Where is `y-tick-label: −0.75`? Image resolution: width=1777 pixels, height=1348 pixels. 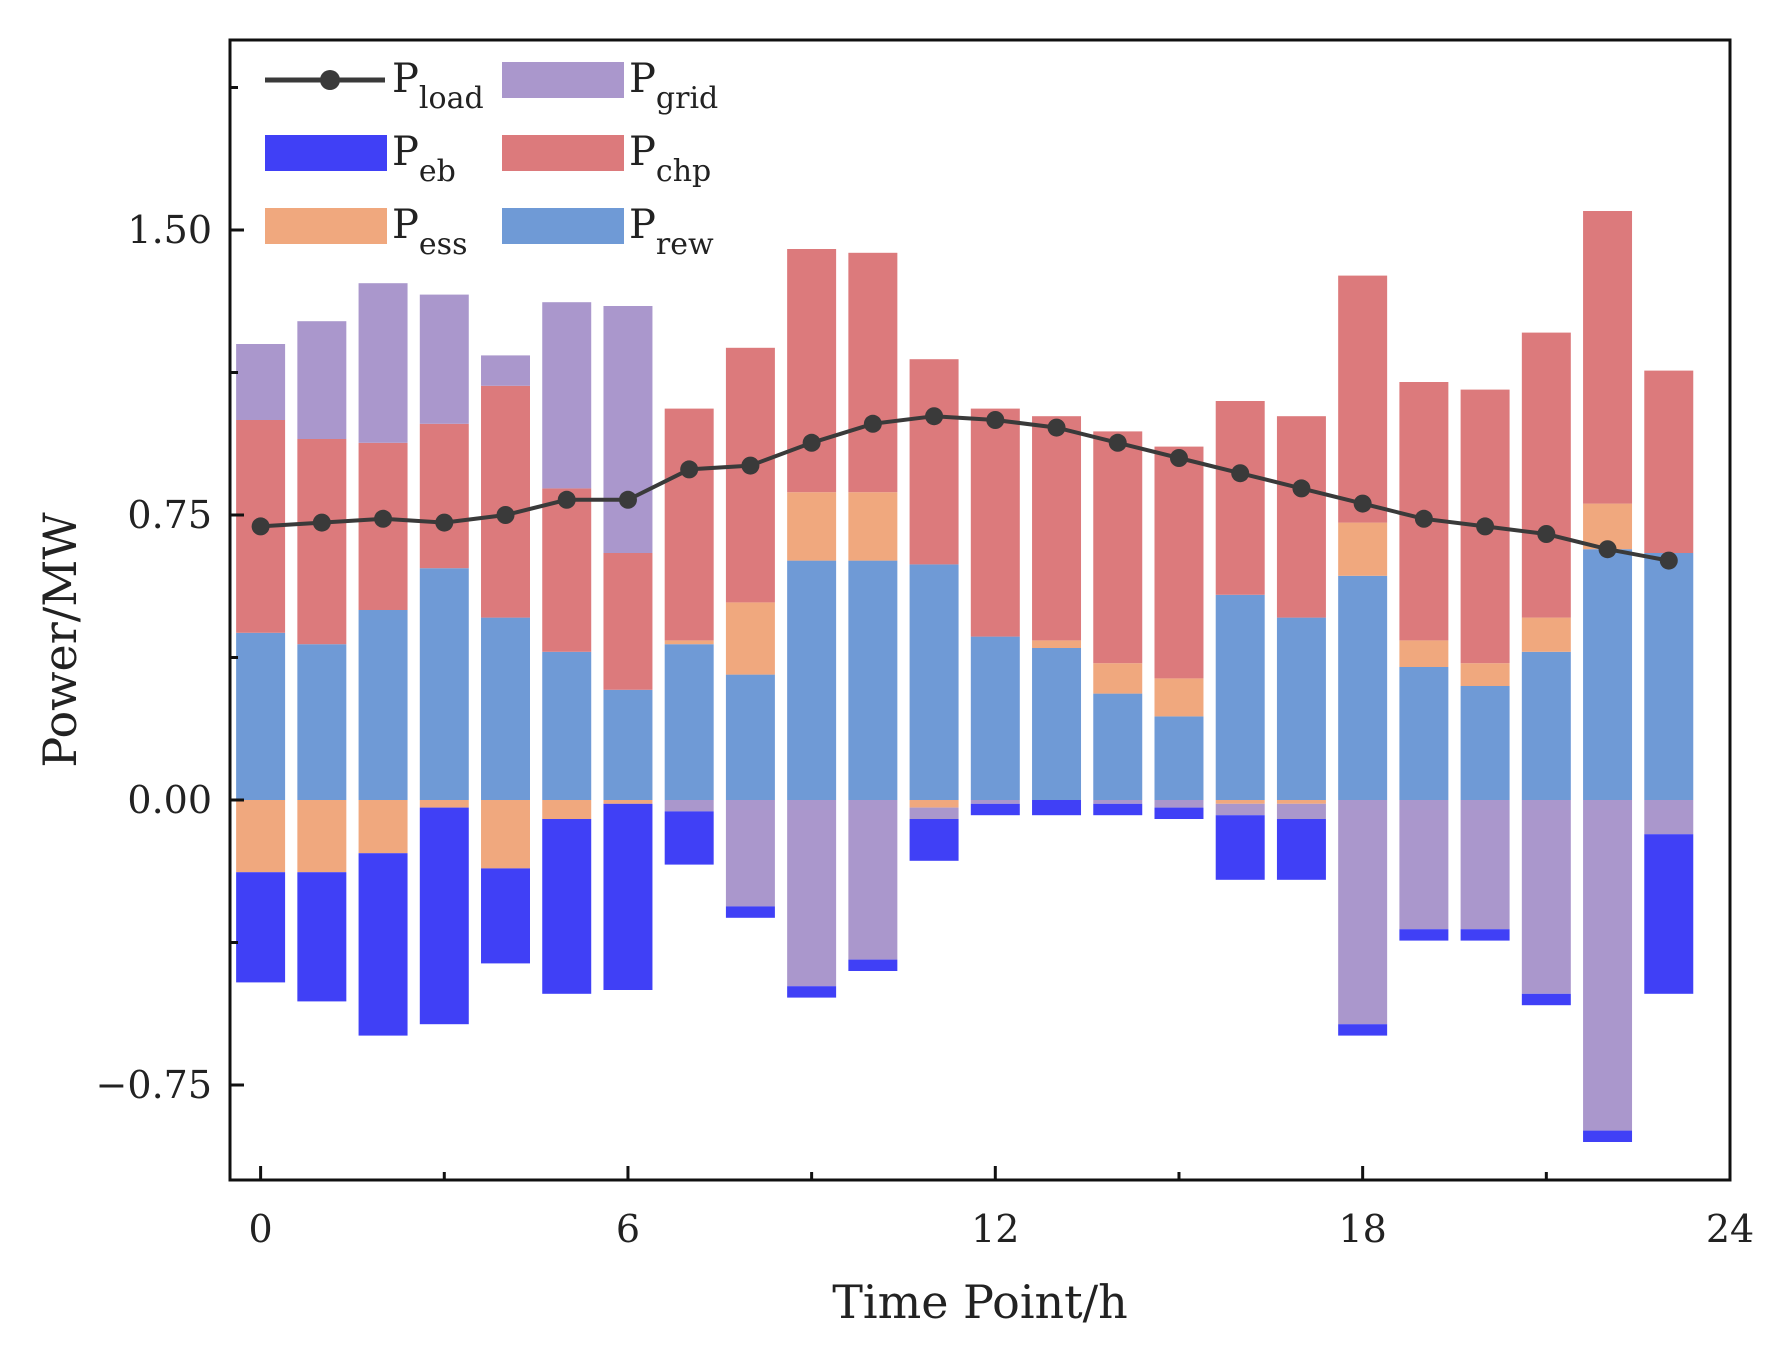
y-tick-label: −0.75 is located at coordinates (154, 1085).